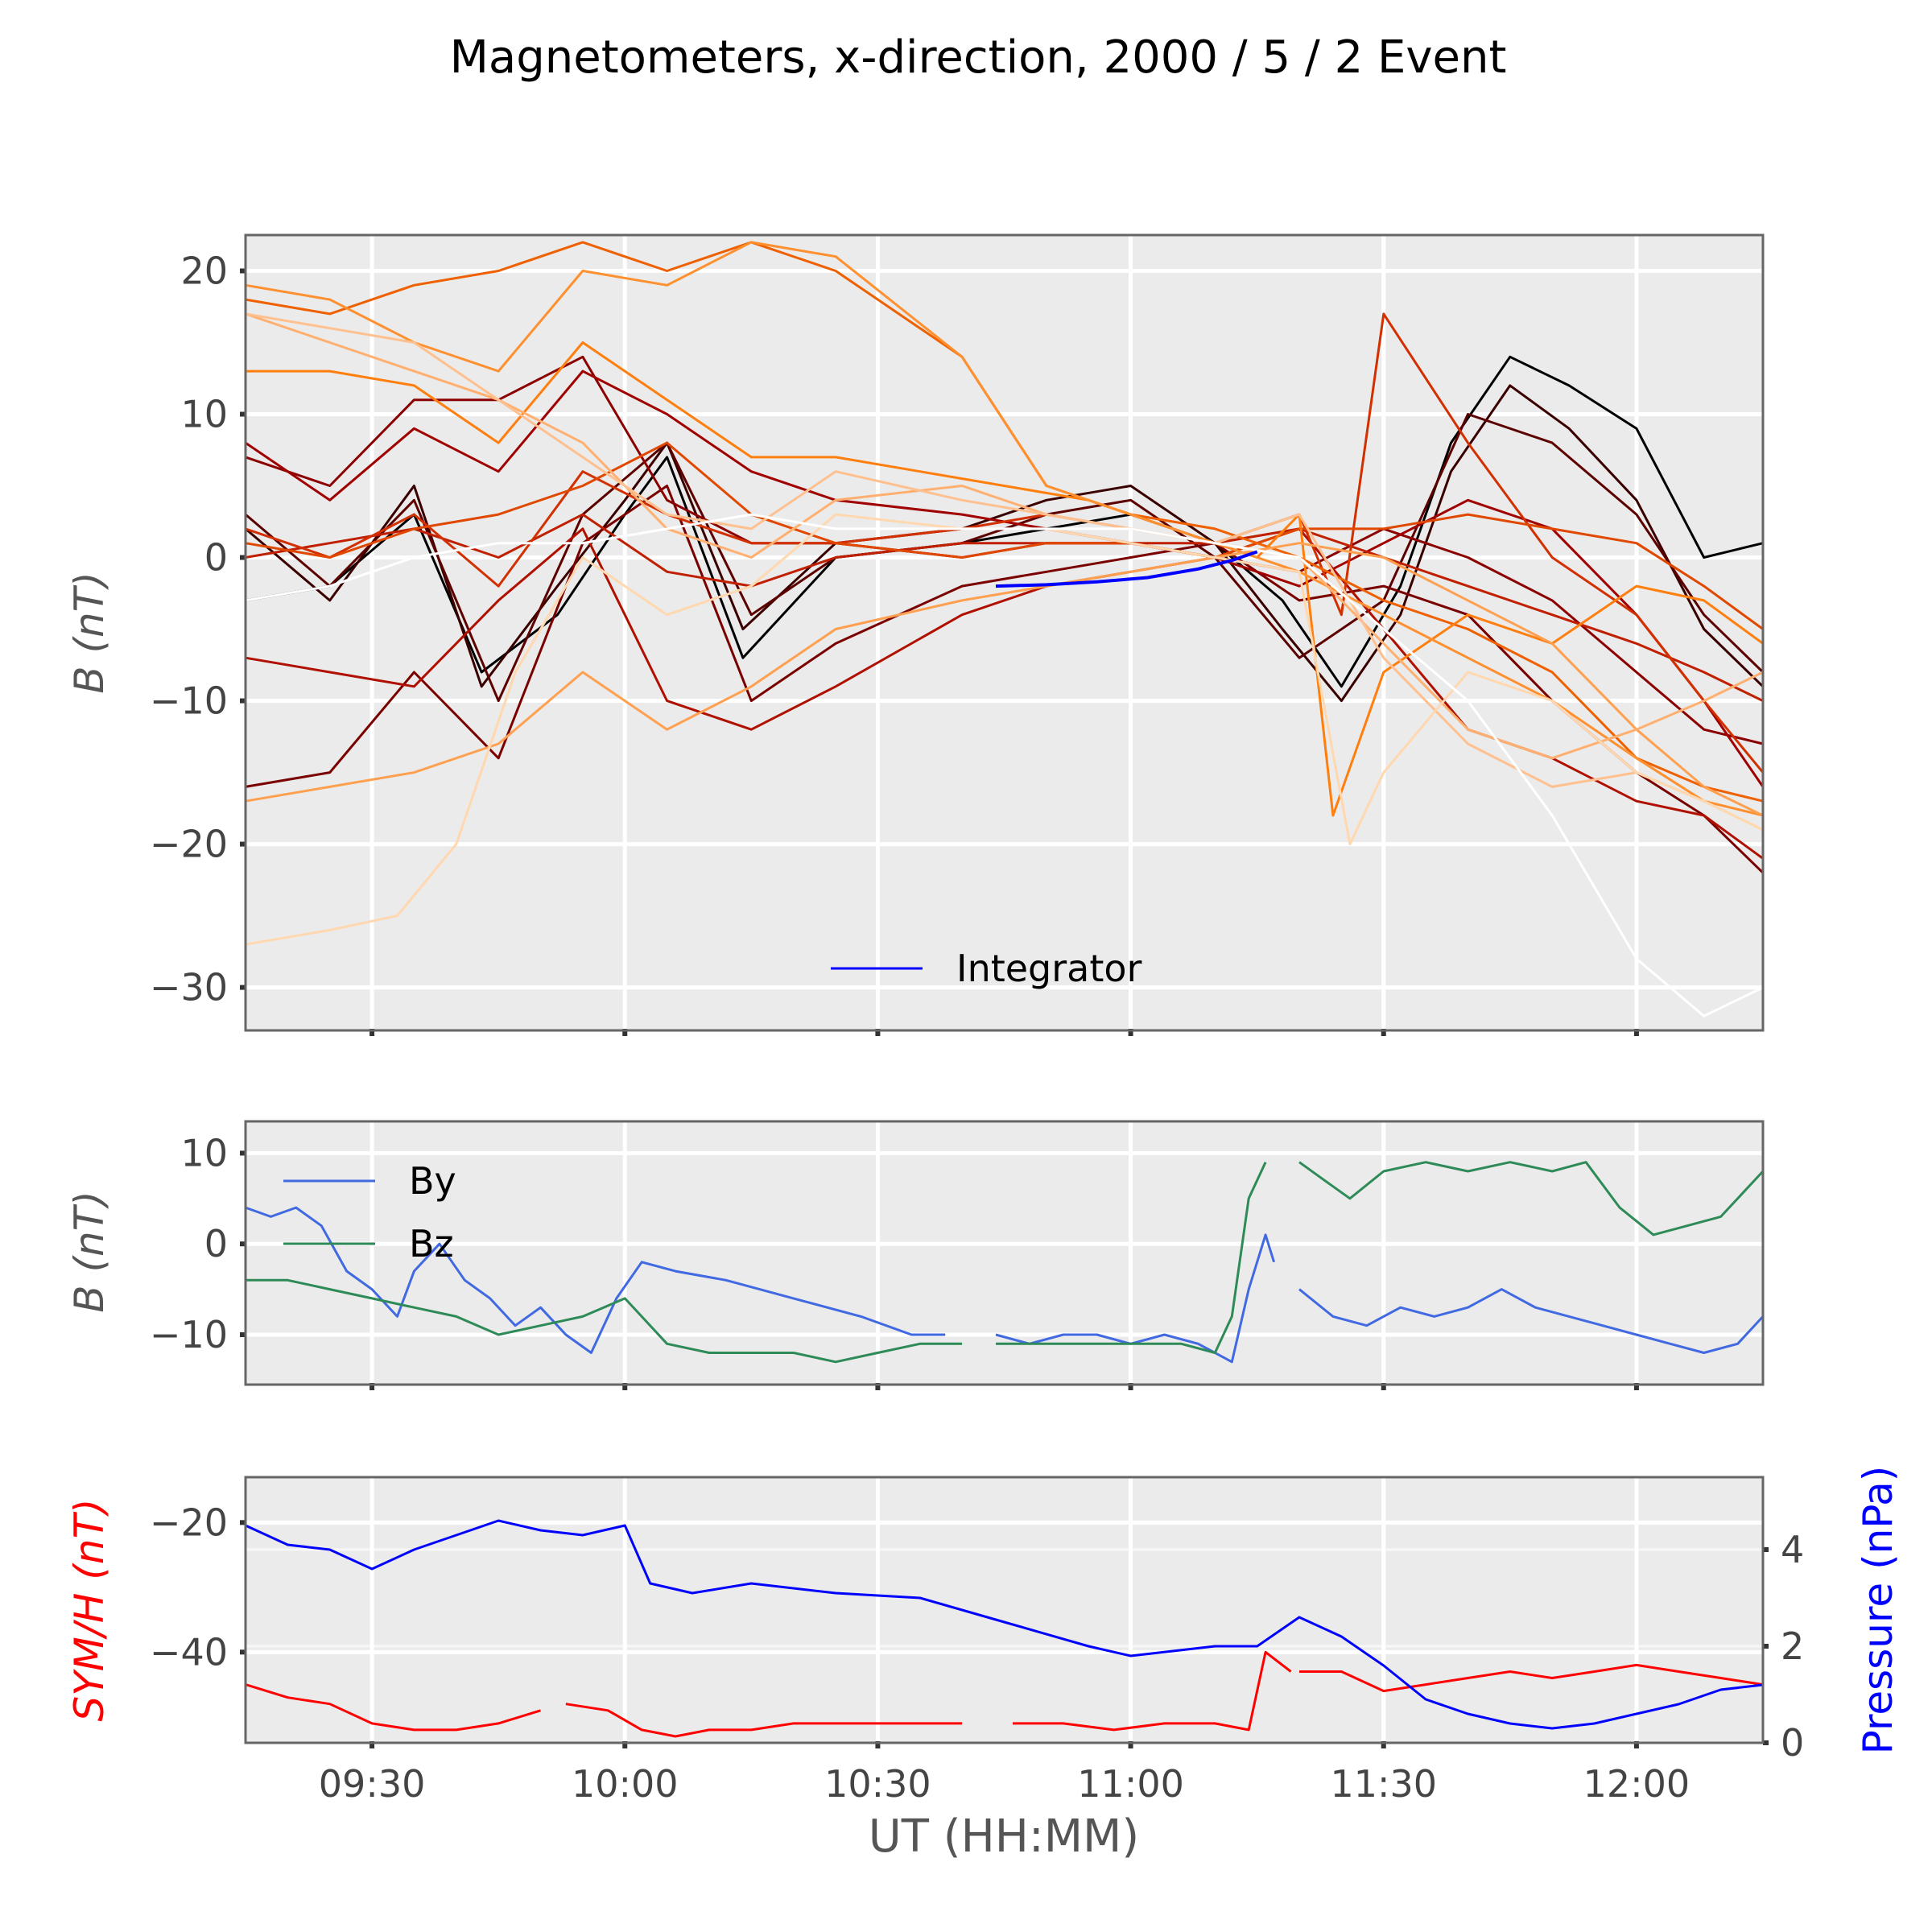 The image size is (1932, 1932). Describe the element at coordinates (1792, 1743) in the screenshot. I see `y-tick-label-right: 0` at that location.